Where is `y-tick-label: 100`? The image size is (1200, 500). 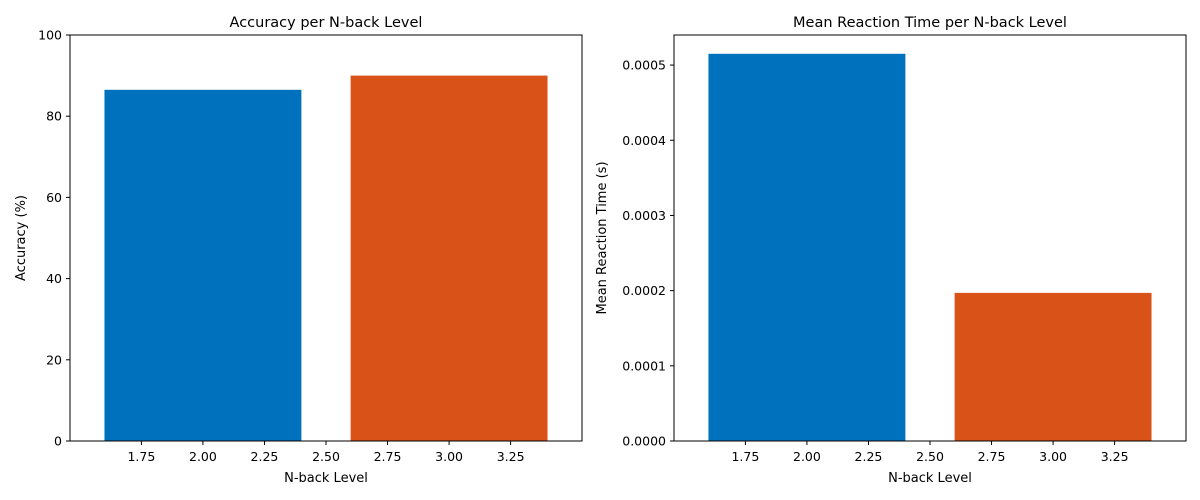
y-tick-label: 100 is located at coordinates (50, 35).